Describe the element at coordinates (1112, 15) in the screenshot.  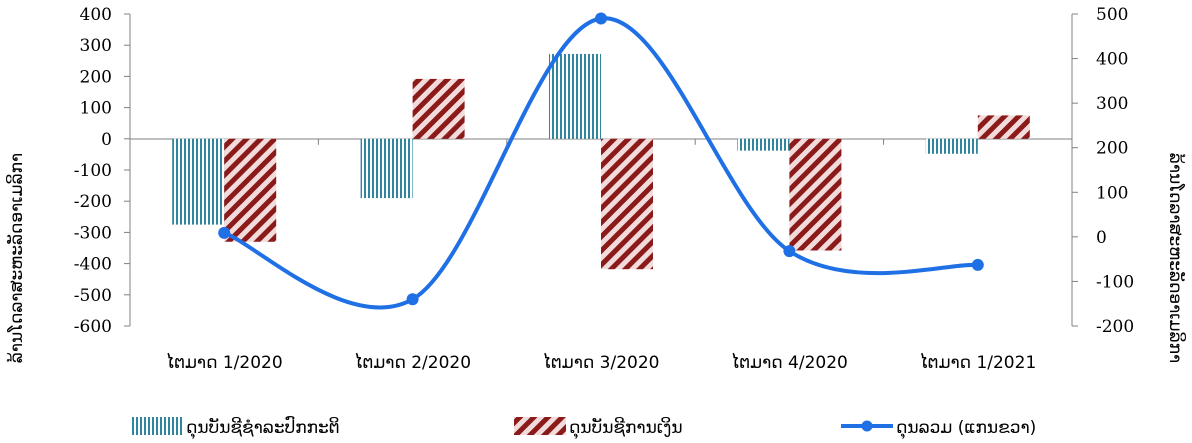
I see `right-tick-label: 500` at that location.